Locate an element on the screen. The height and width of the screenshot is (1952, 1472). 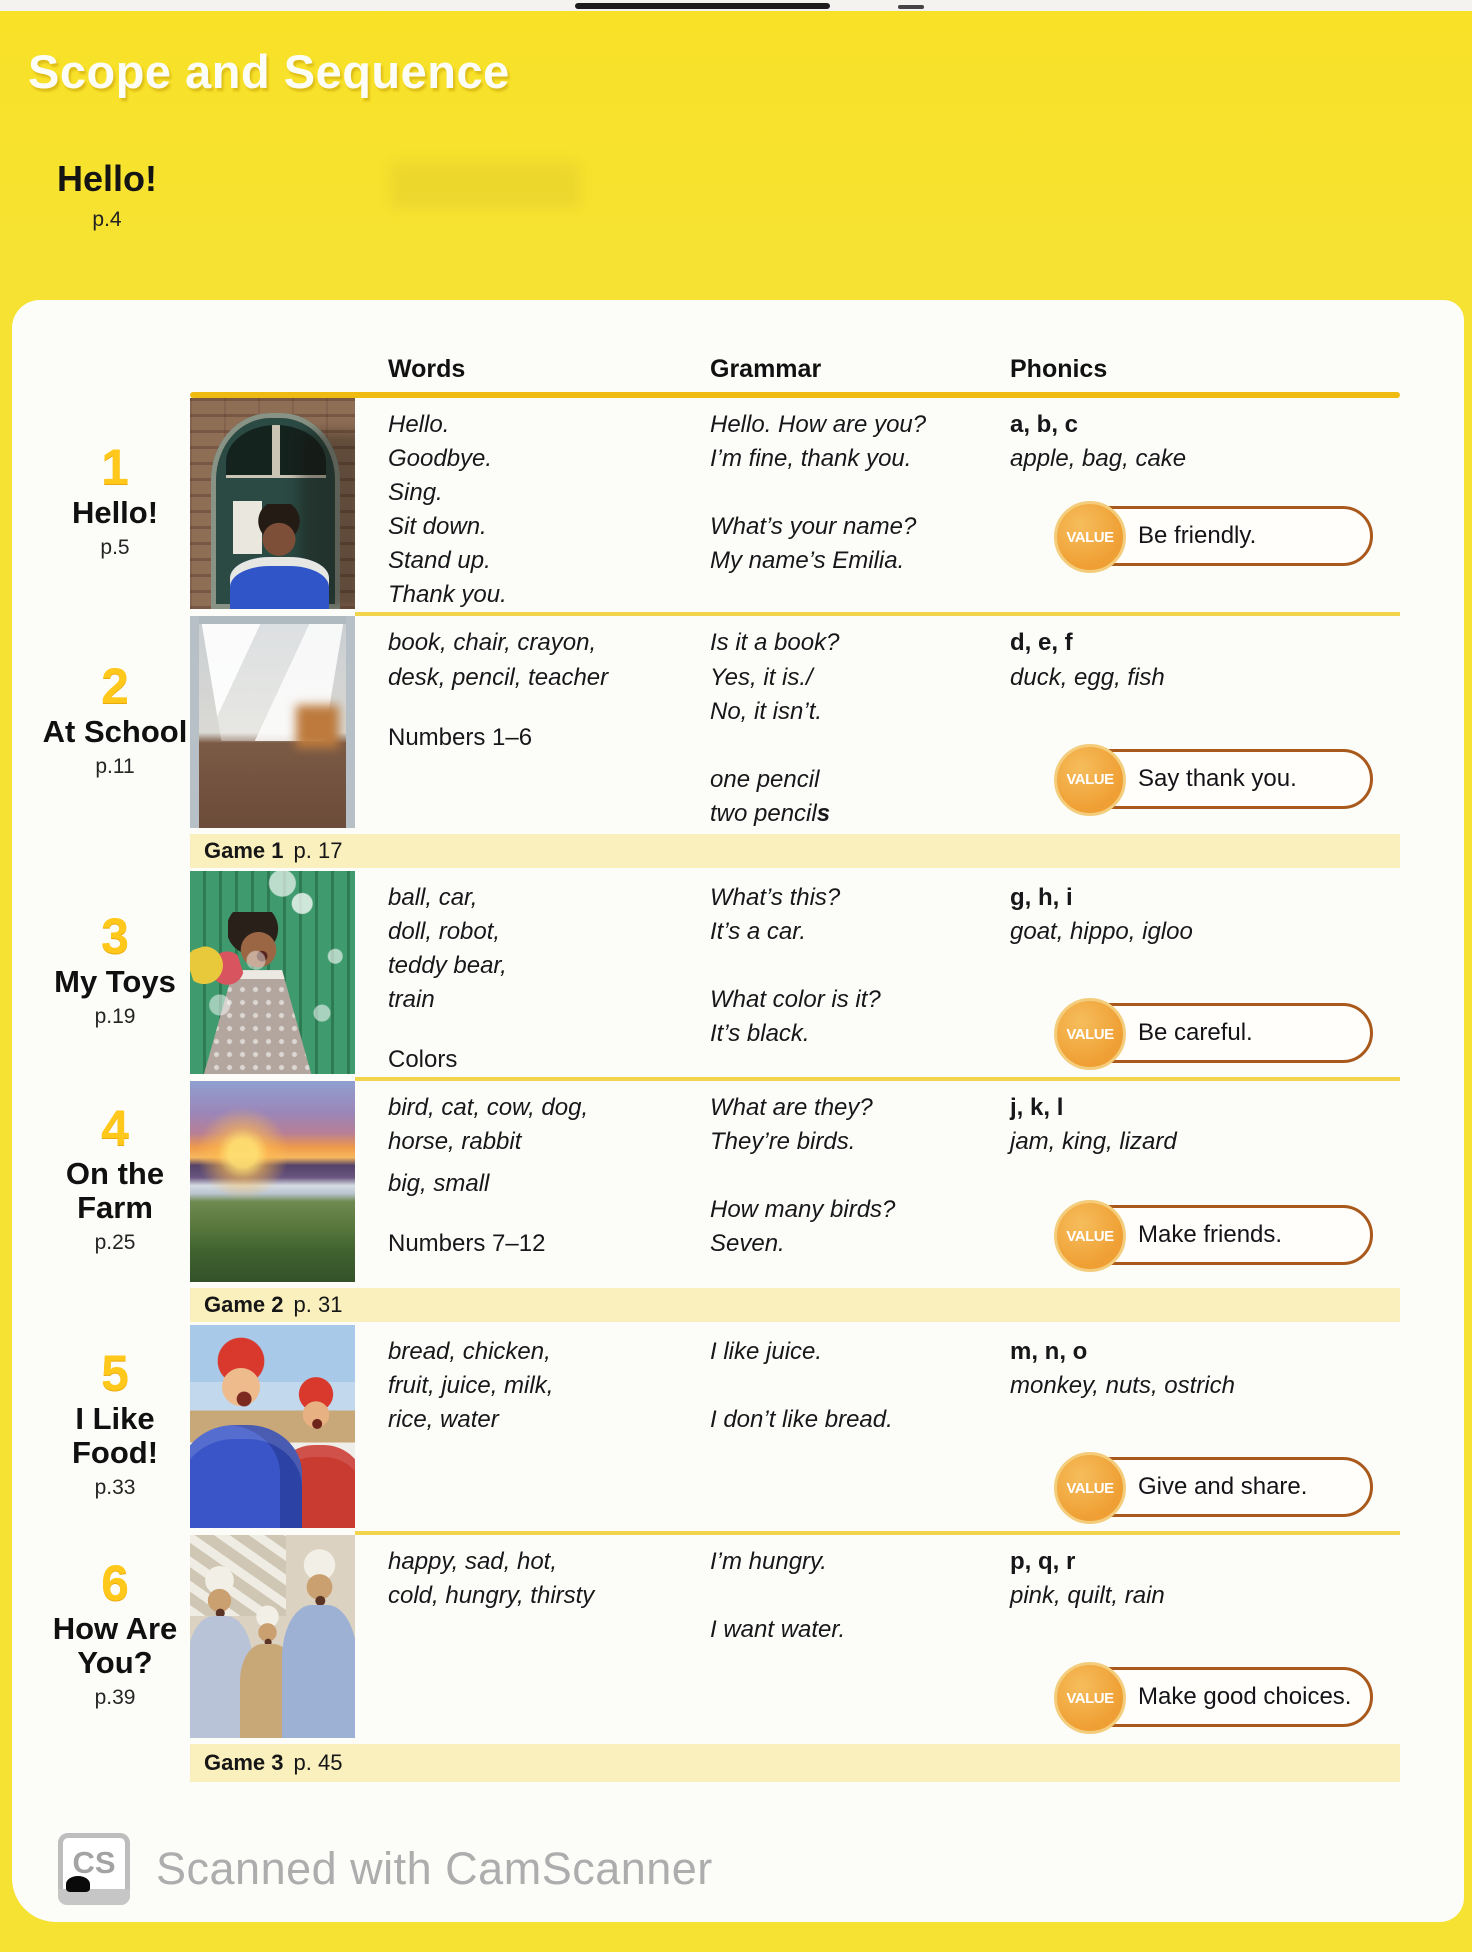
intro-unit-title: Hello! is located at coordinates (106, 178).